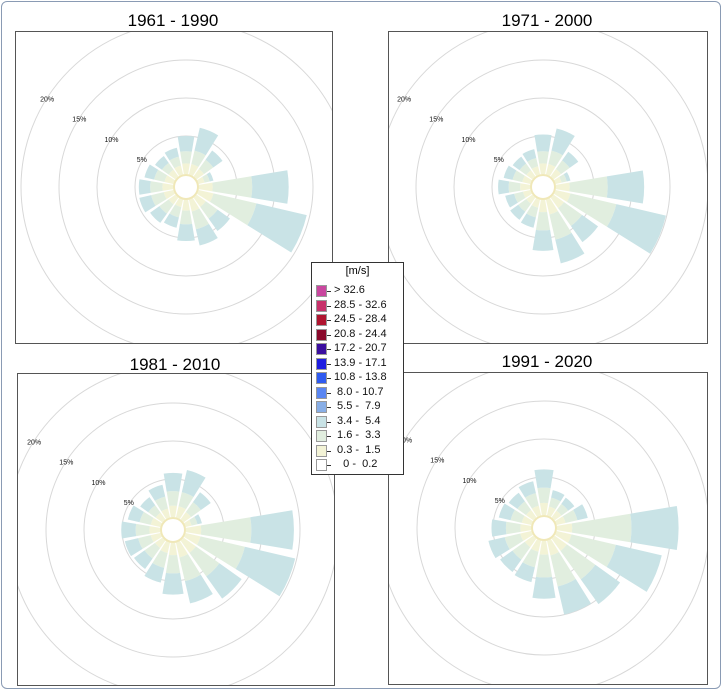 The height and width of the screenshot is (692, 724). What do you see at coordinates (142, 160) in the screenshot?
I see `ring-label: 5%` at bounding box center [142, 160].